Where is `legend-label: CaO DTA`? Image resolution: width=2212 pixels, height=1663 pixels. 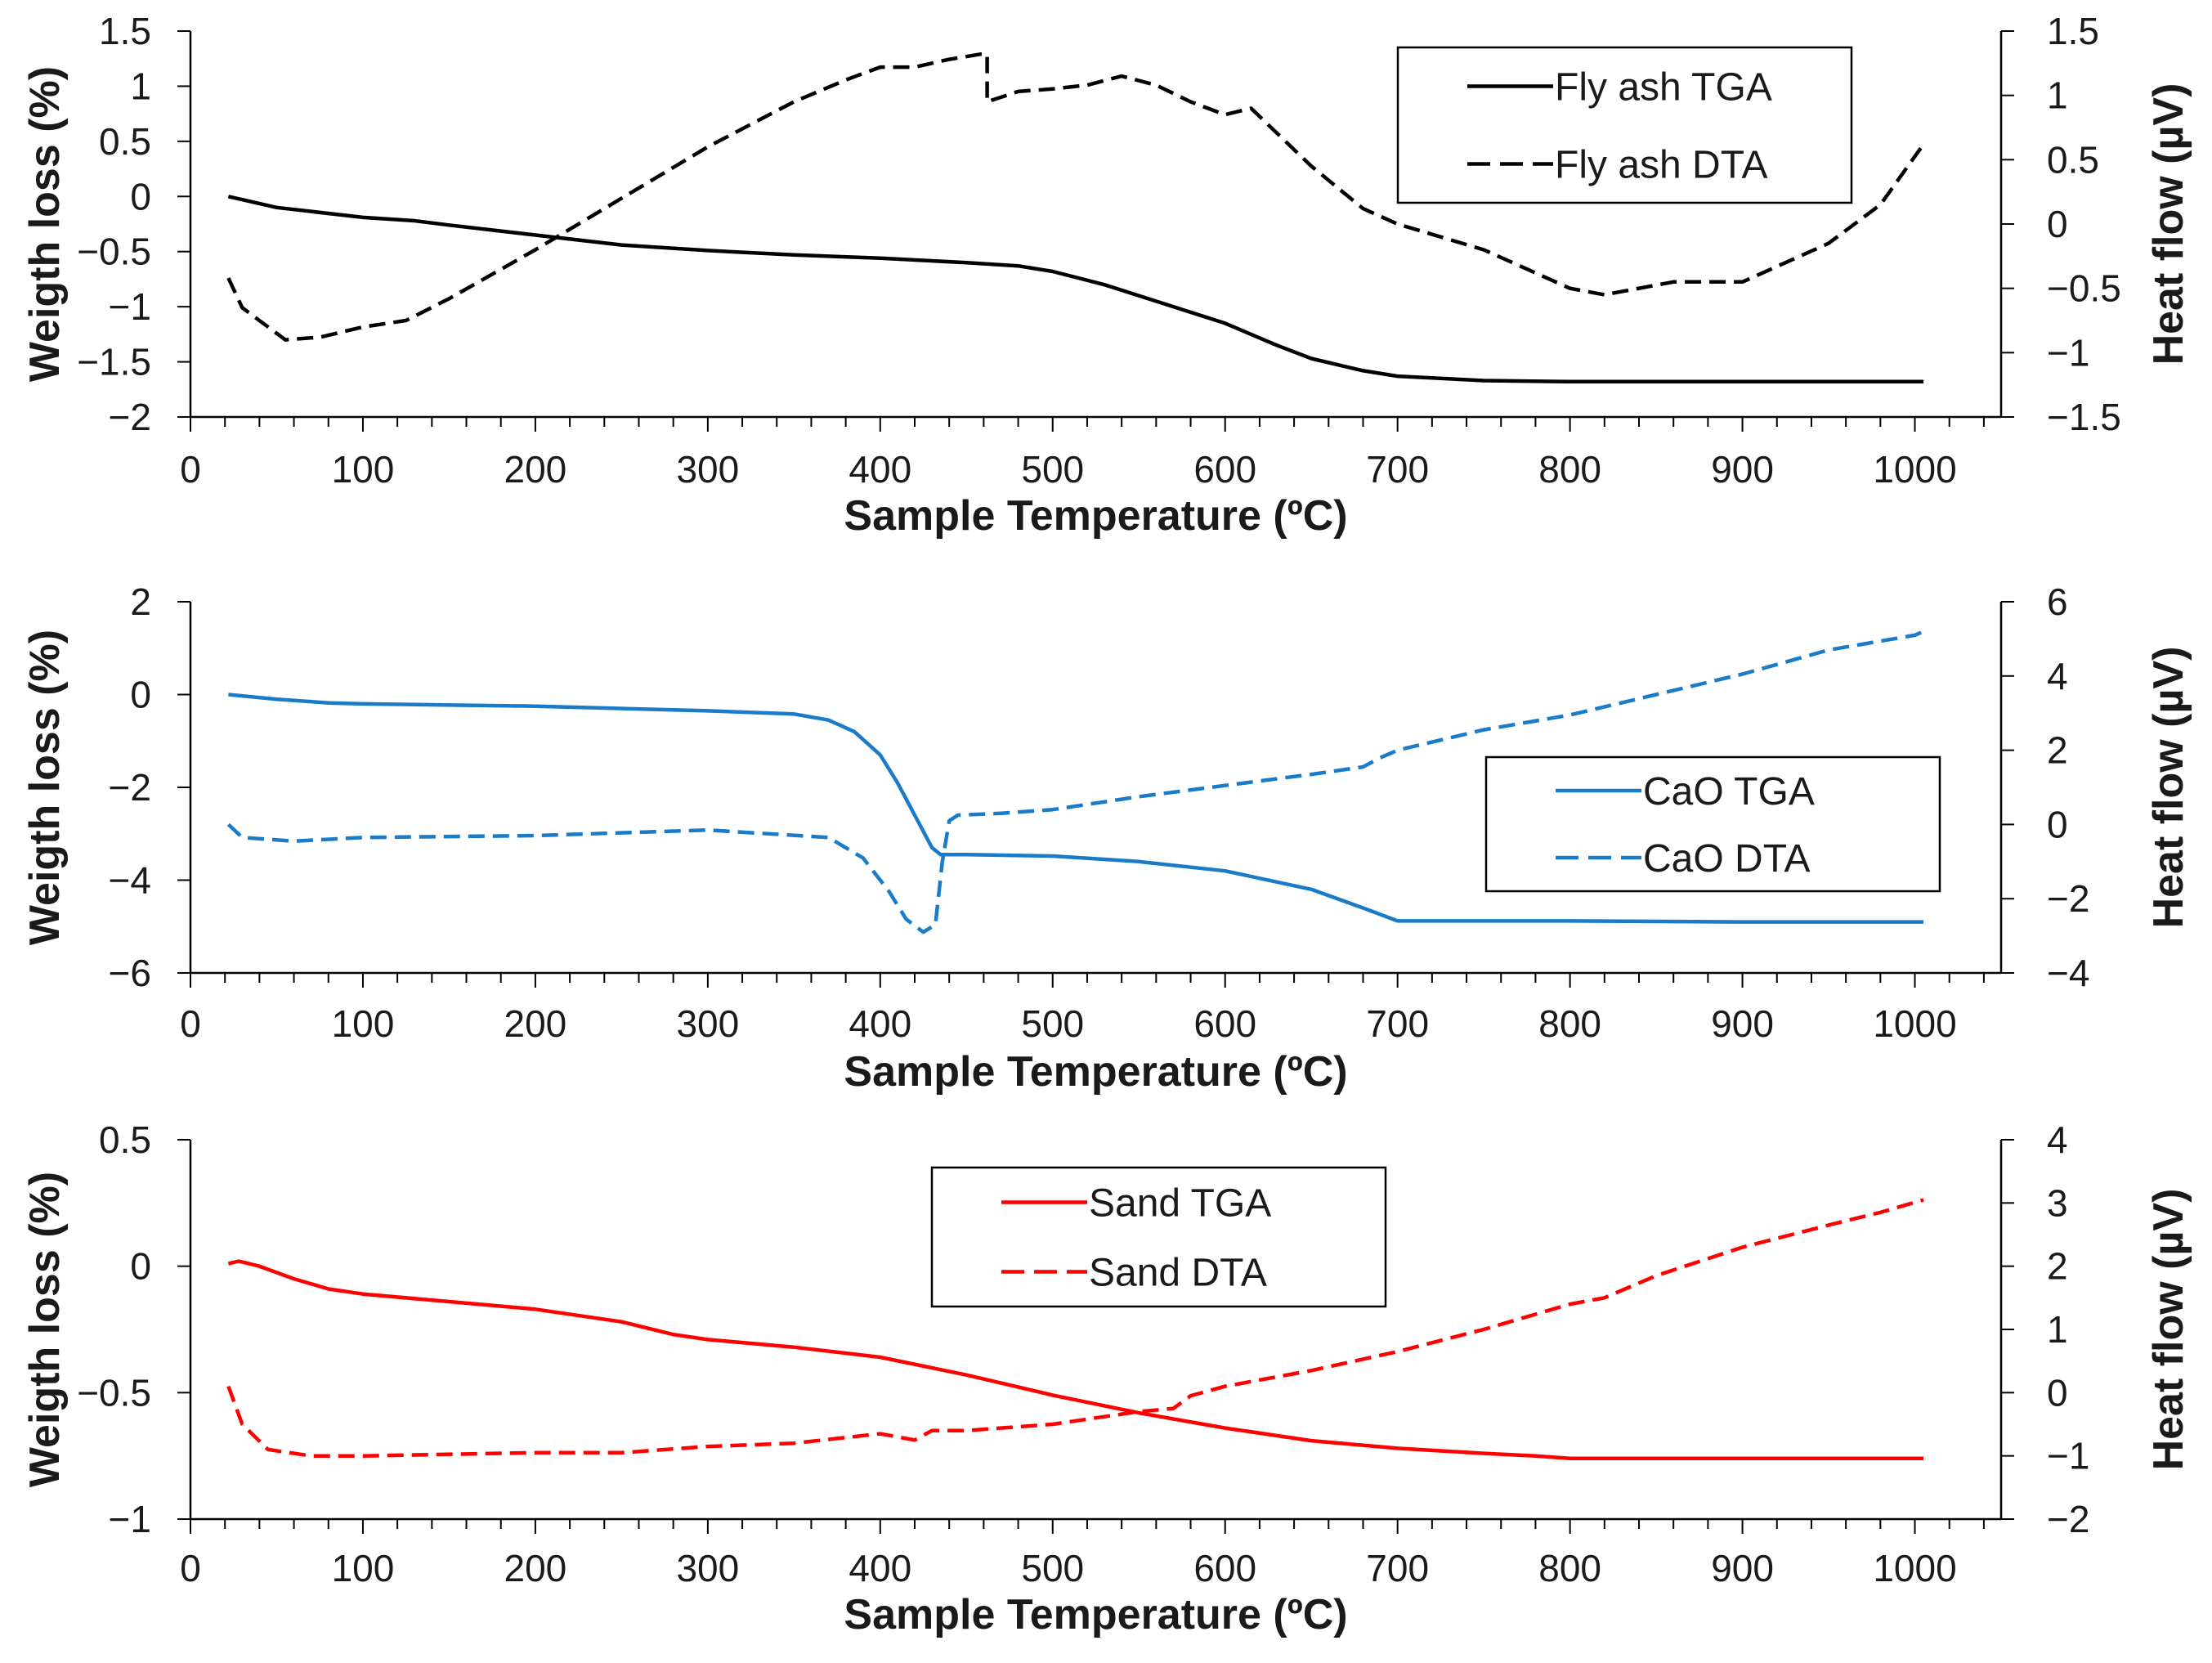
legend-label: CaO DTA is located at coordinates (1726, 859).